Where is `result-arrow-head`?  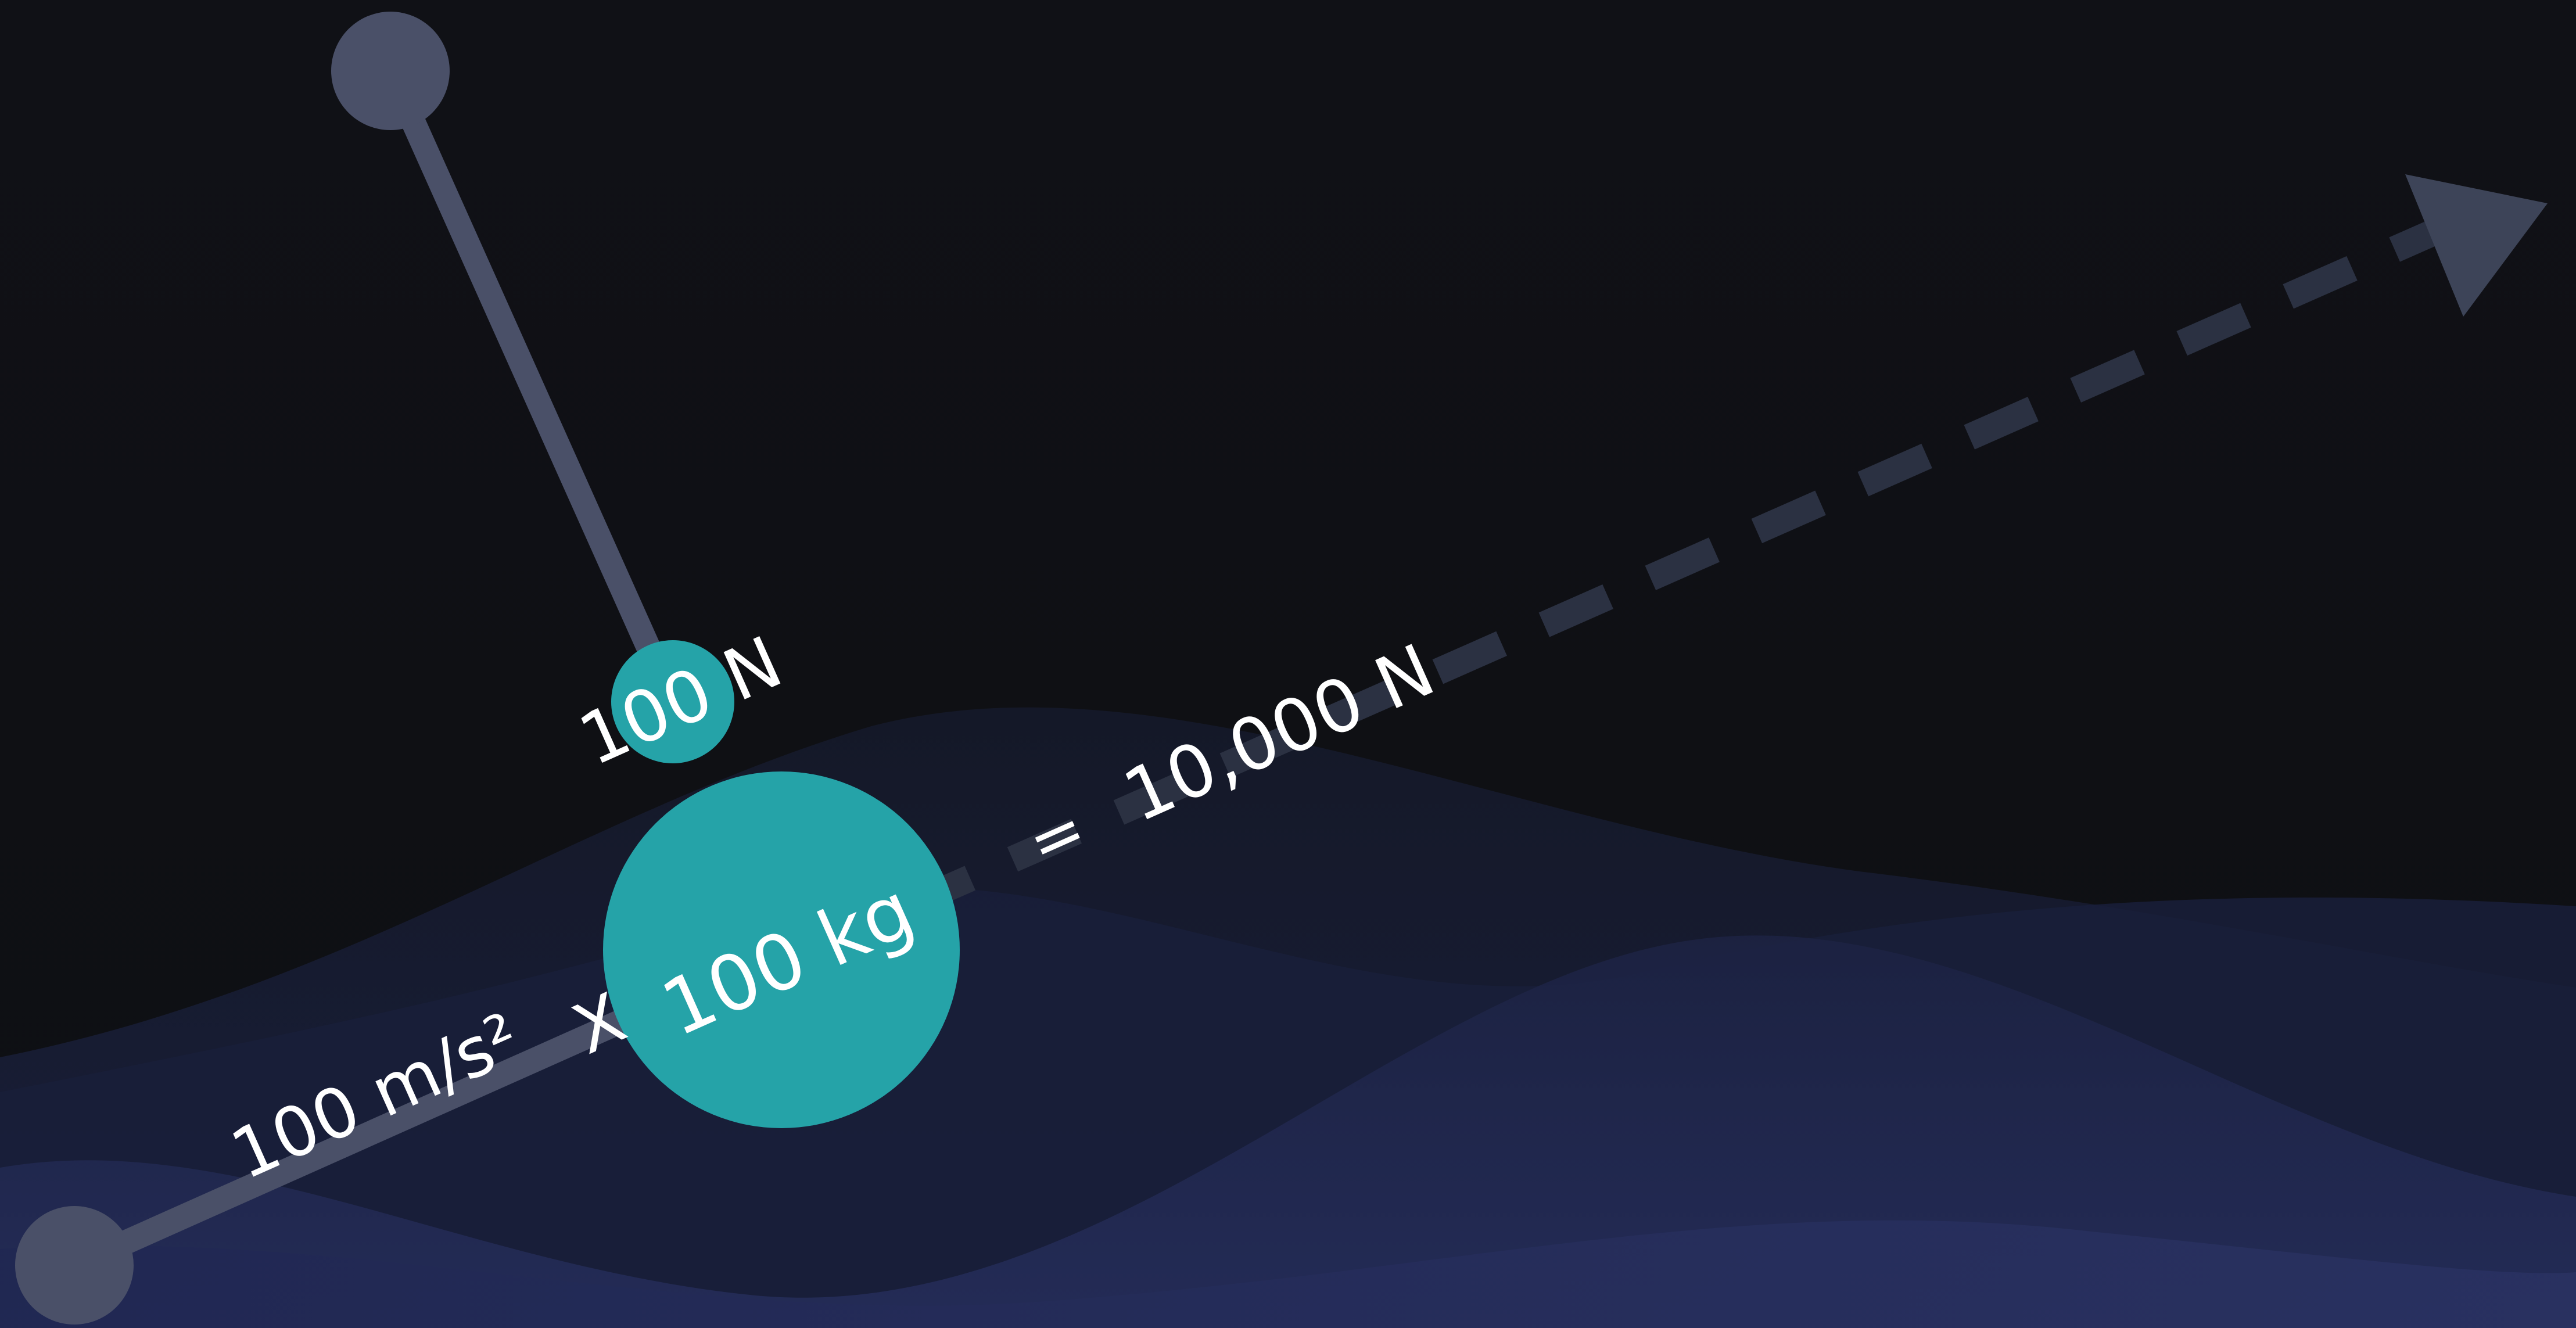 result-arrow-head is located at coordinates (2476, 246).